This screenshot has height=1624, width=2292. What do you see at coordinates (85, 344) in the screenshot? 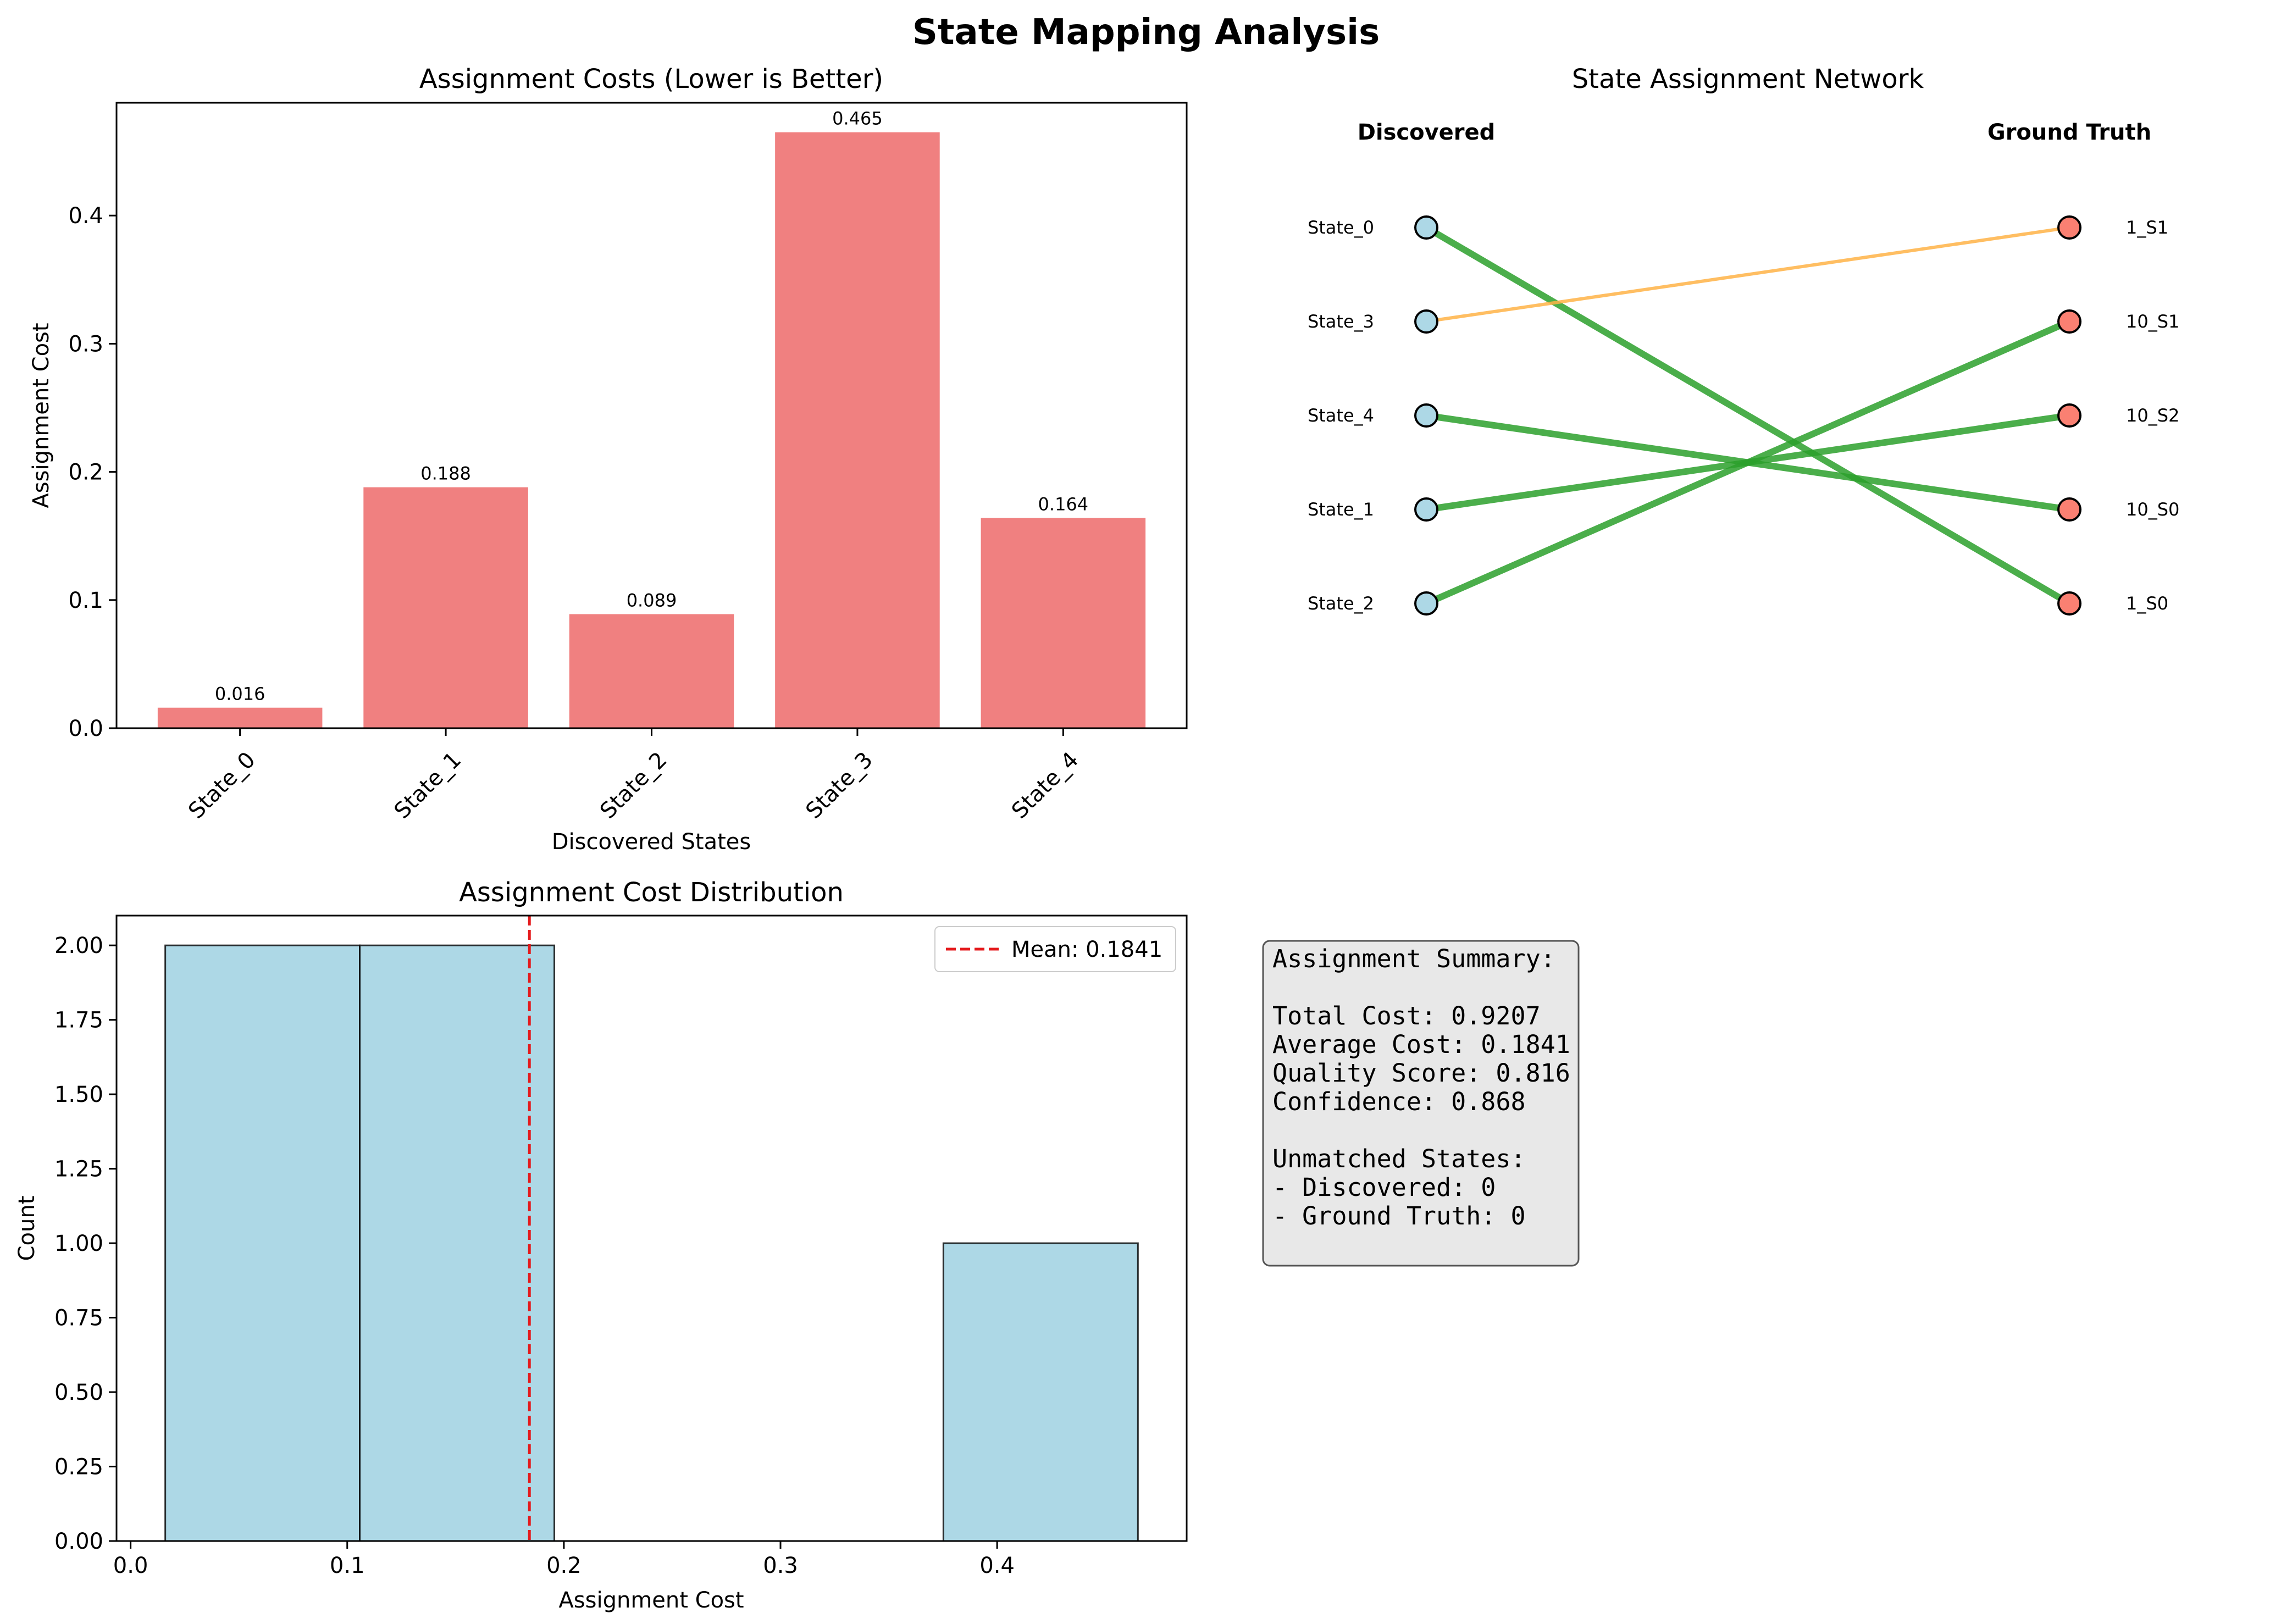
I see `y-tick-label: 0.3` at bounding box center [85, 344].